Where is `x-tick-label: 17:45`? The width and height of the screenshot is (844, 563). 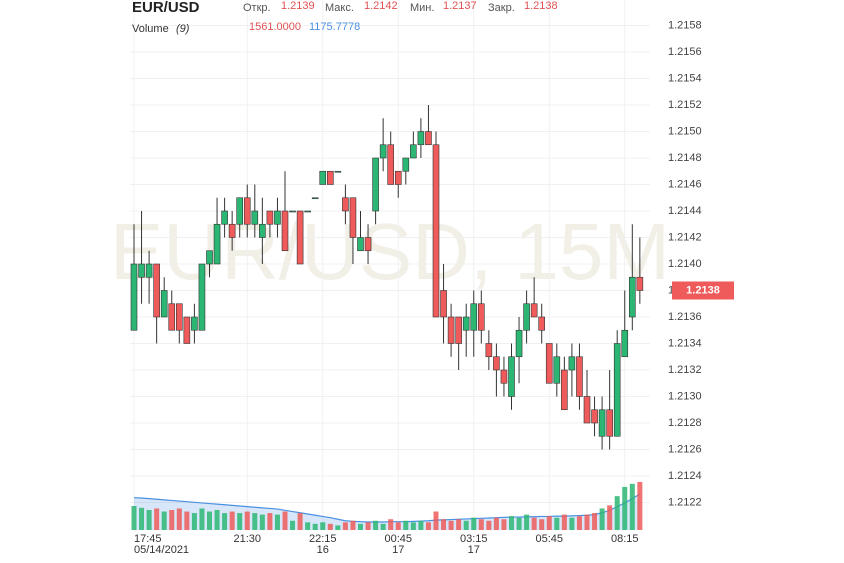
x-tick-label: 17:45 is located at coordinates (148, 539).